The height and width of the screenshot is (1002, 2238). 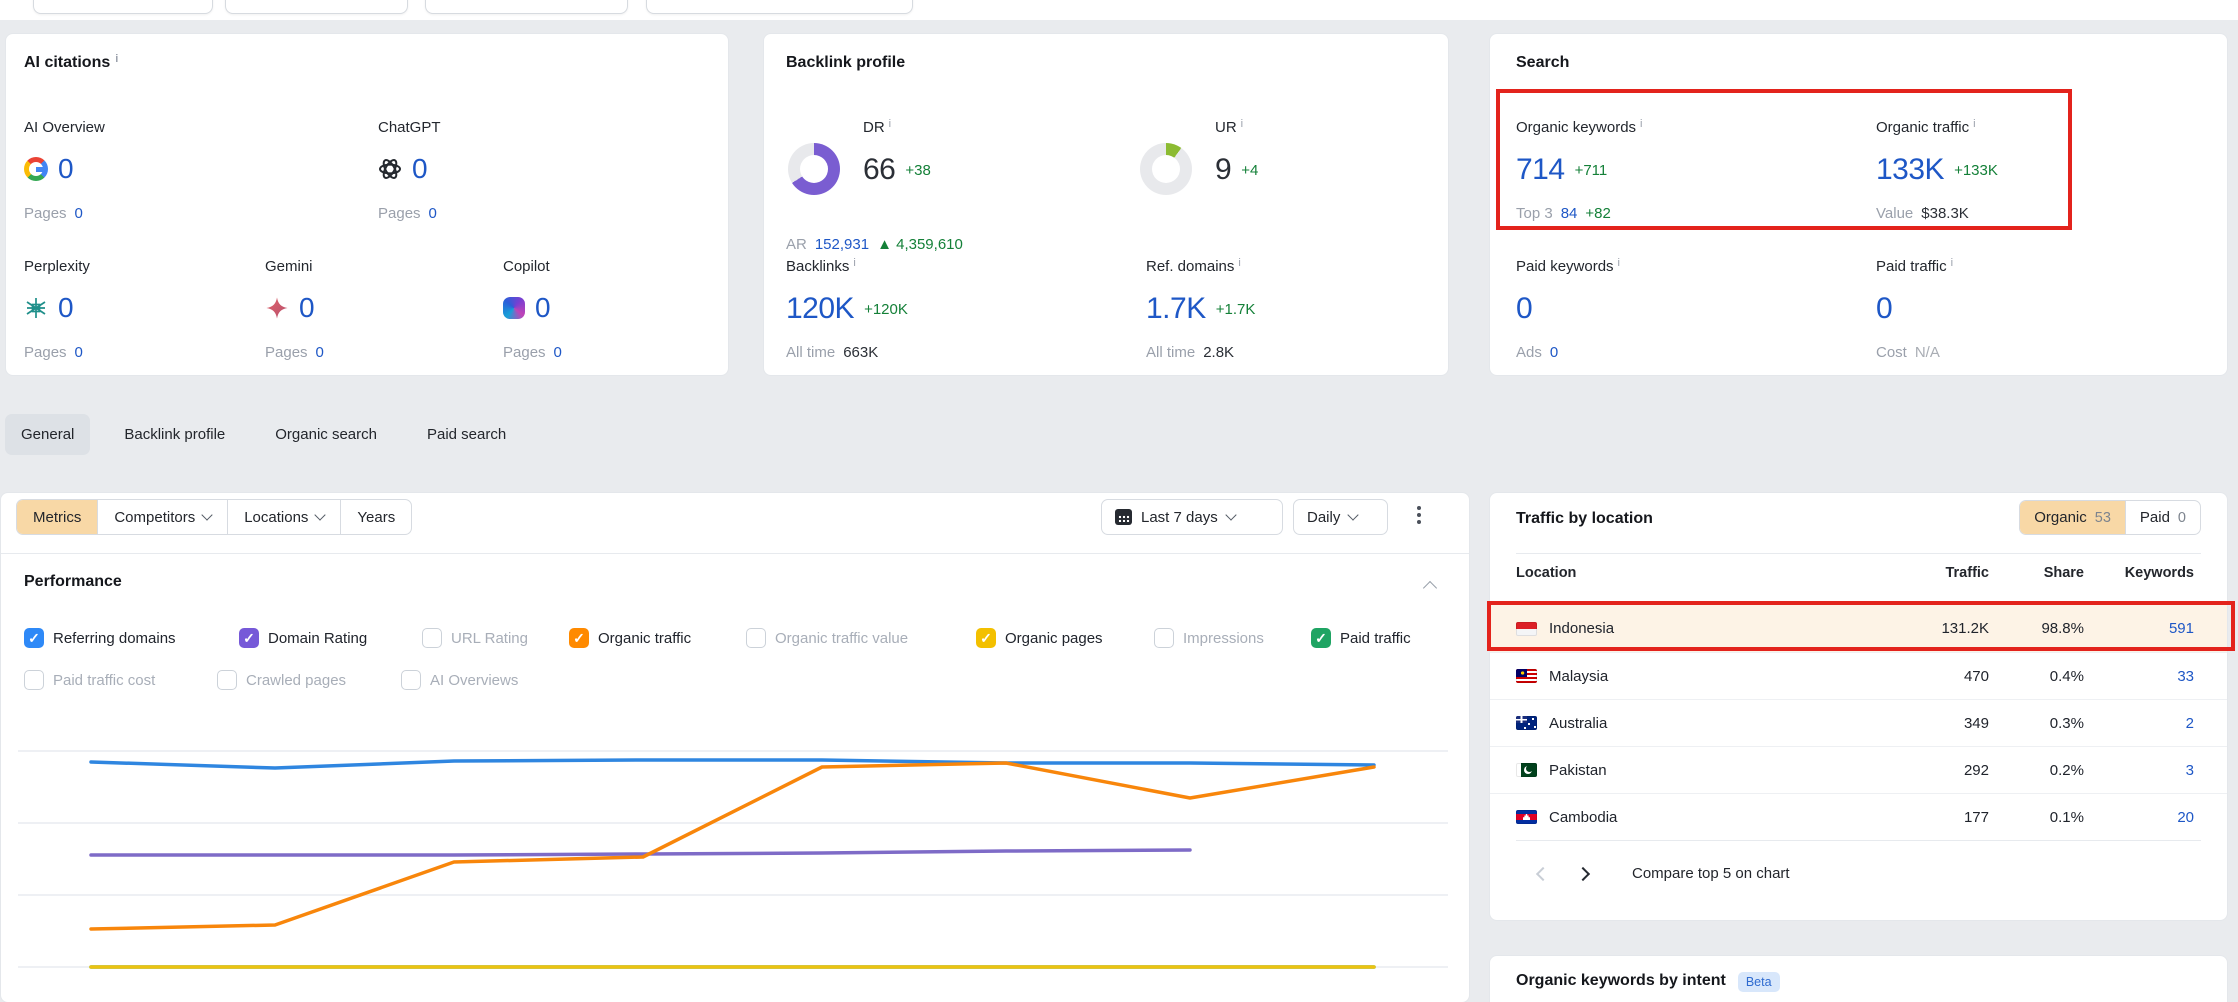 What do you see at coordinates (1858, 769) in the screenshot?
I see `table-row-pakistan: Pakistan 292 0.2% 3` at bounding box center [1858, 769].